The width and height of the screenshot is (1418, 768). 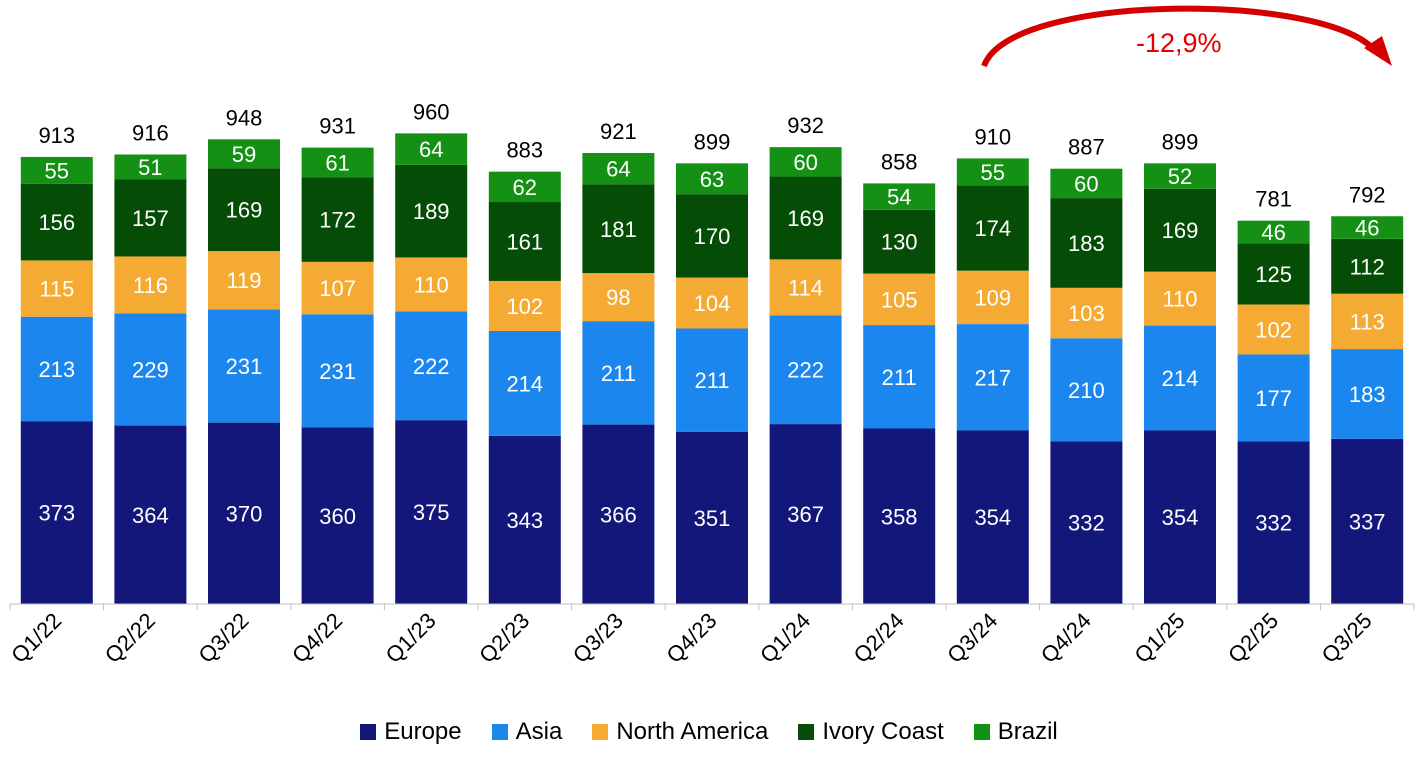 What do you see at coordinates (1273, 329) in the screenshot?
I see `data-label-north-america: 102` at bounding box center [1273, 329].